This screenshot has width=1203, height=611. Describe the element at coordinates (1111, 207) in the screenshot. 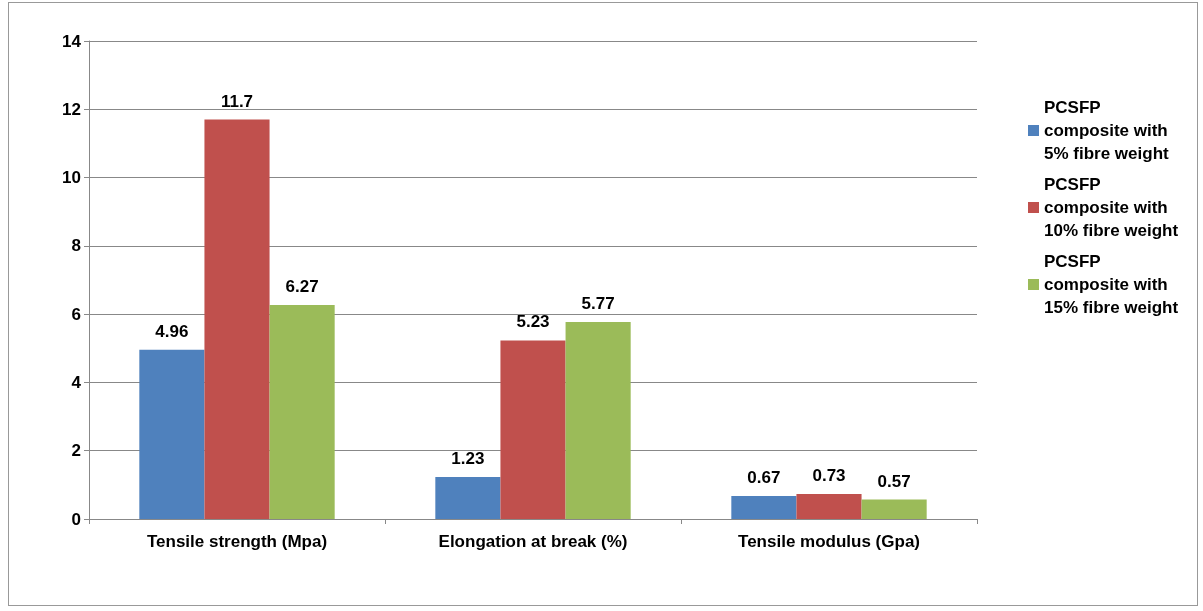

I see `legend-label: PCSFP composite with 10% fibre weight` at that location.